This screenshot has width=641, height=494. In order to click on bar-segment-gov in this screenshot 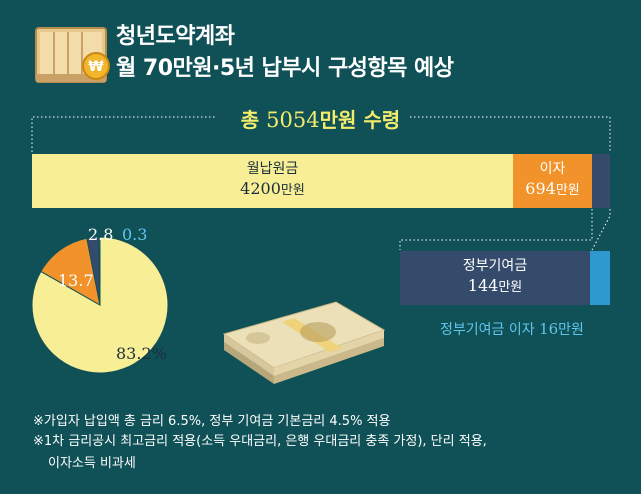, I will do `click(601, 181)`.